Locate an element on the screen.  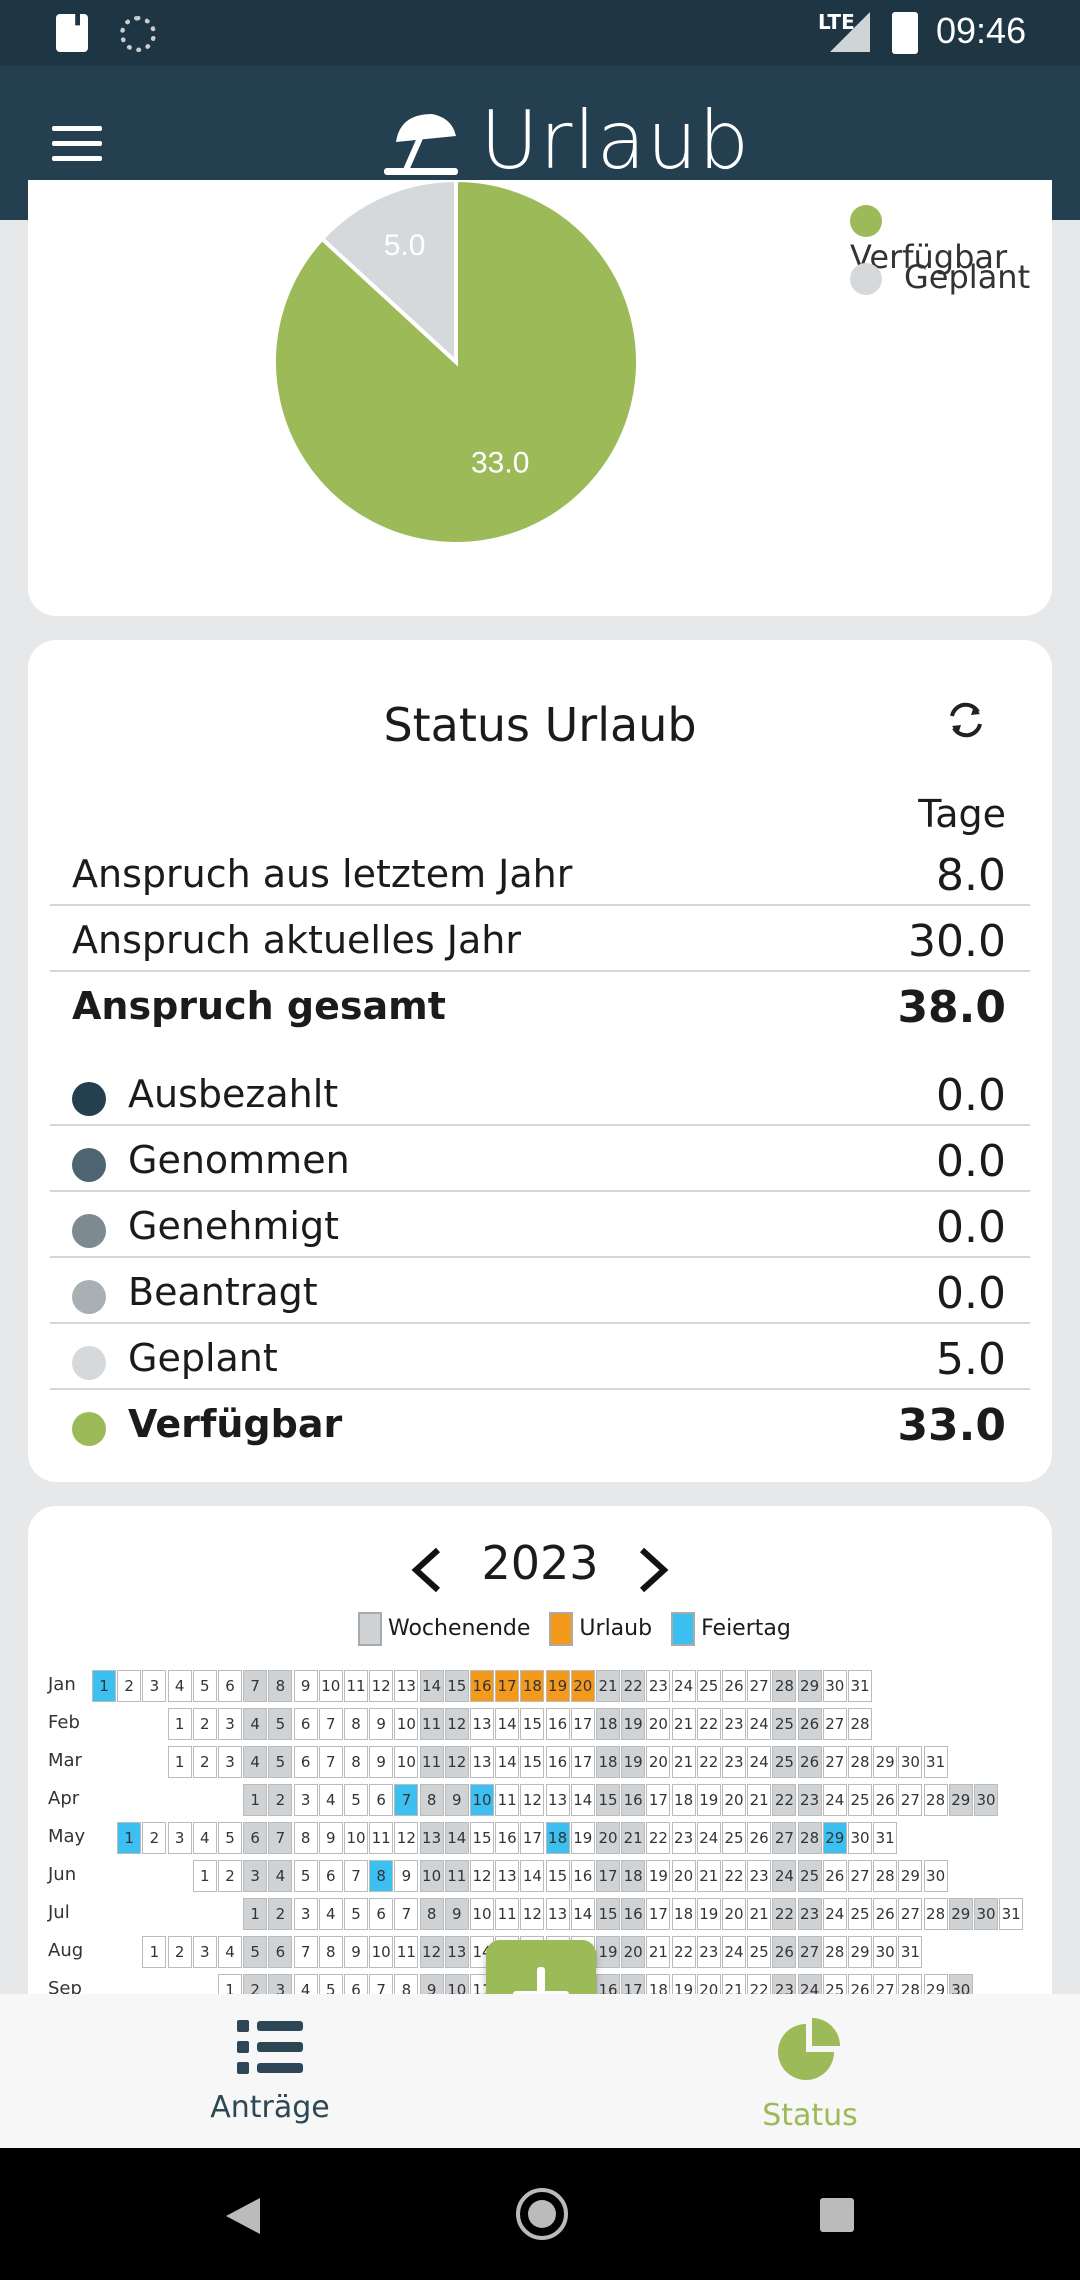
nav-status: Status is located at coordinates (810, 2075).